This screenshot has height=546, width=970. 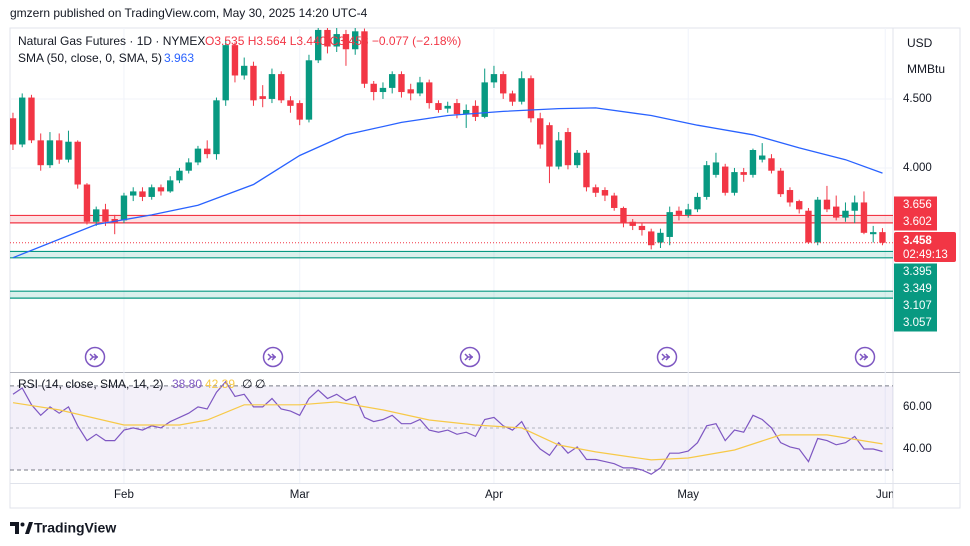 What do you see at coordinates (917, 289) in the screenshot?
I see `price-label: 3.349` at bounding box center [917, 289].